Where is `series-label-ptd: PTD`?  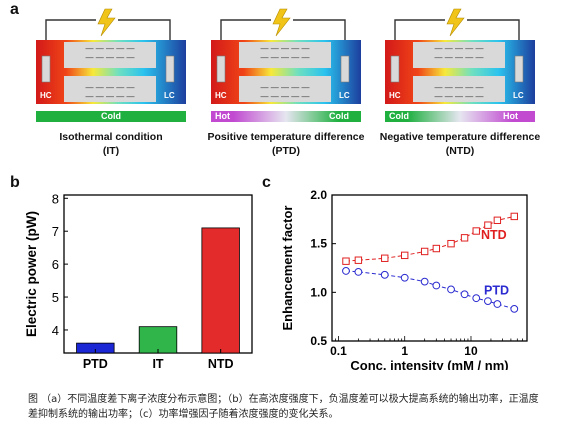
series-label-ptd: PTD is located at coordinates (496, 290).